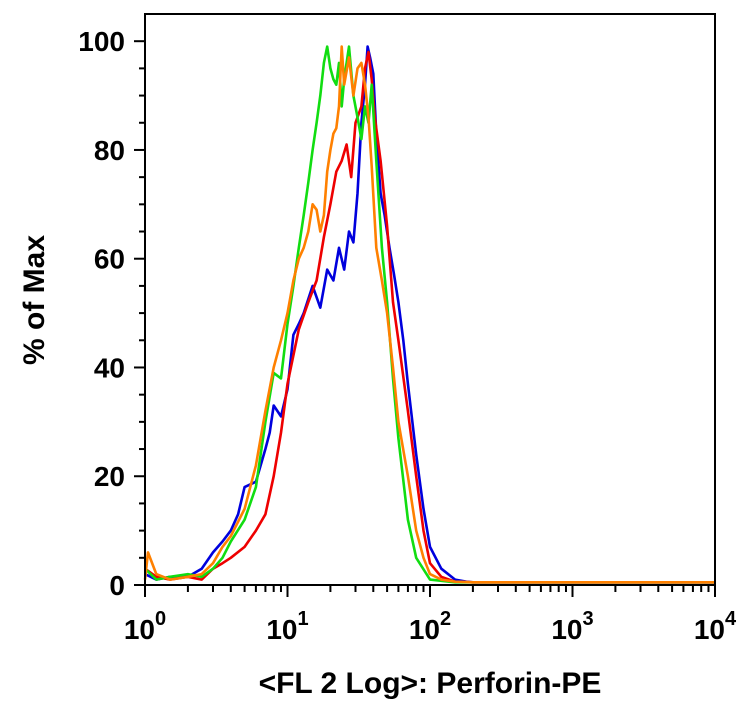 Image resolution: width=753 pixels, height=705 pixels. I want to click on x-axis: 10⁰ 10¹ 10² 10³ 10⁴, so click(430, 615).